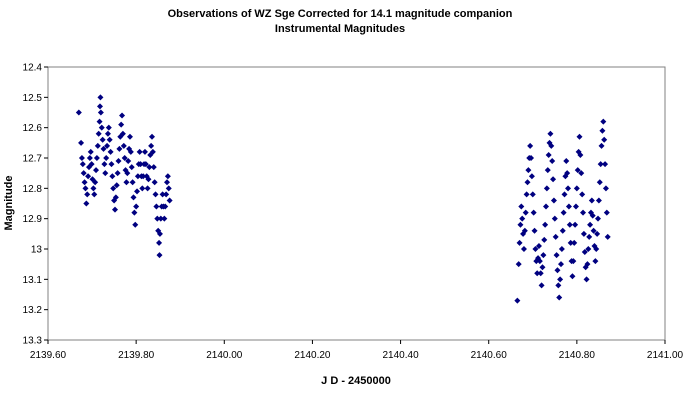  Describe the element at coordinates (224, 355) in the screenshot. I see `x-tick-label: 2140.00` at that location.